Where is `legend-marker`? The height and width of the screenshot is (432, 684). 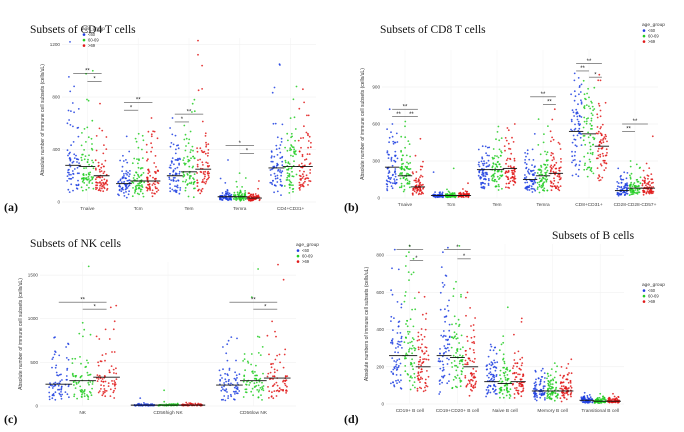 legend-marker is located at coordinates (644, 290).